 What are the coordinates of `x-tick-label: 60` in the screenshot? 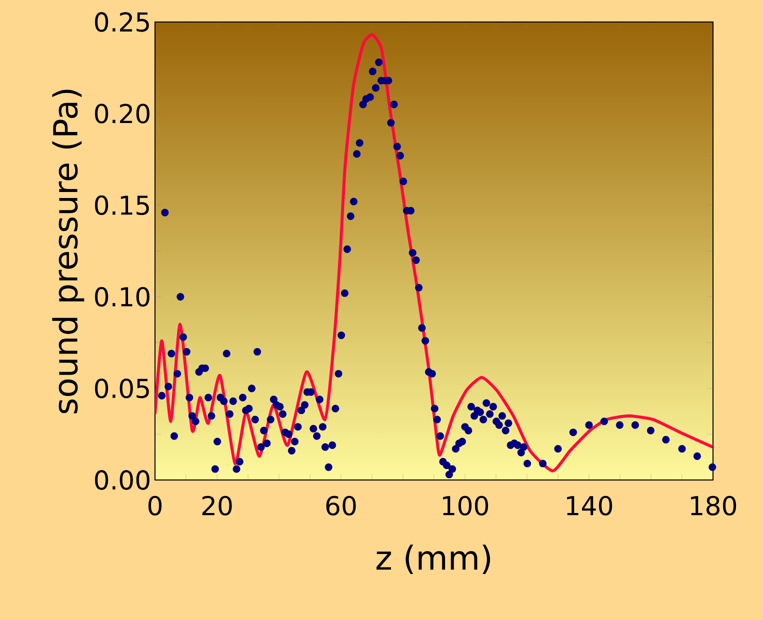 It's located at (341, 506).